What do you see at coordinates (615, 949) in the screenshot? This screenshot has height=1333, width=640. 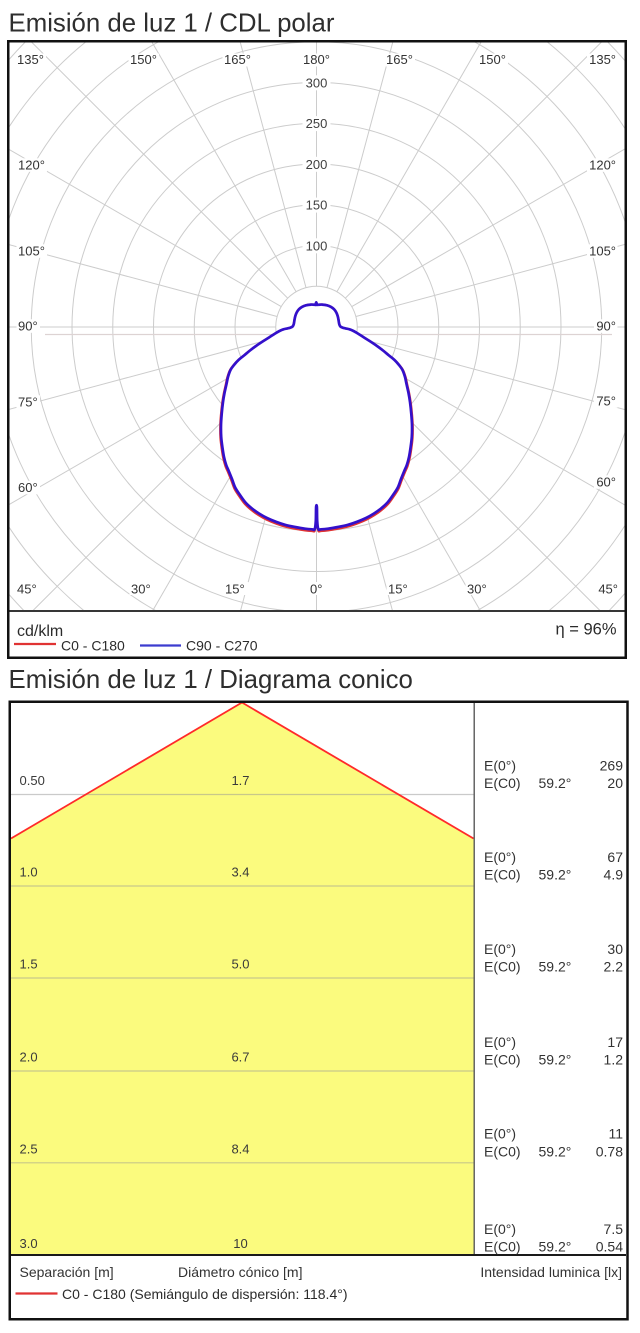 I see `svg-text: 30` at bounding box center [615, 949].